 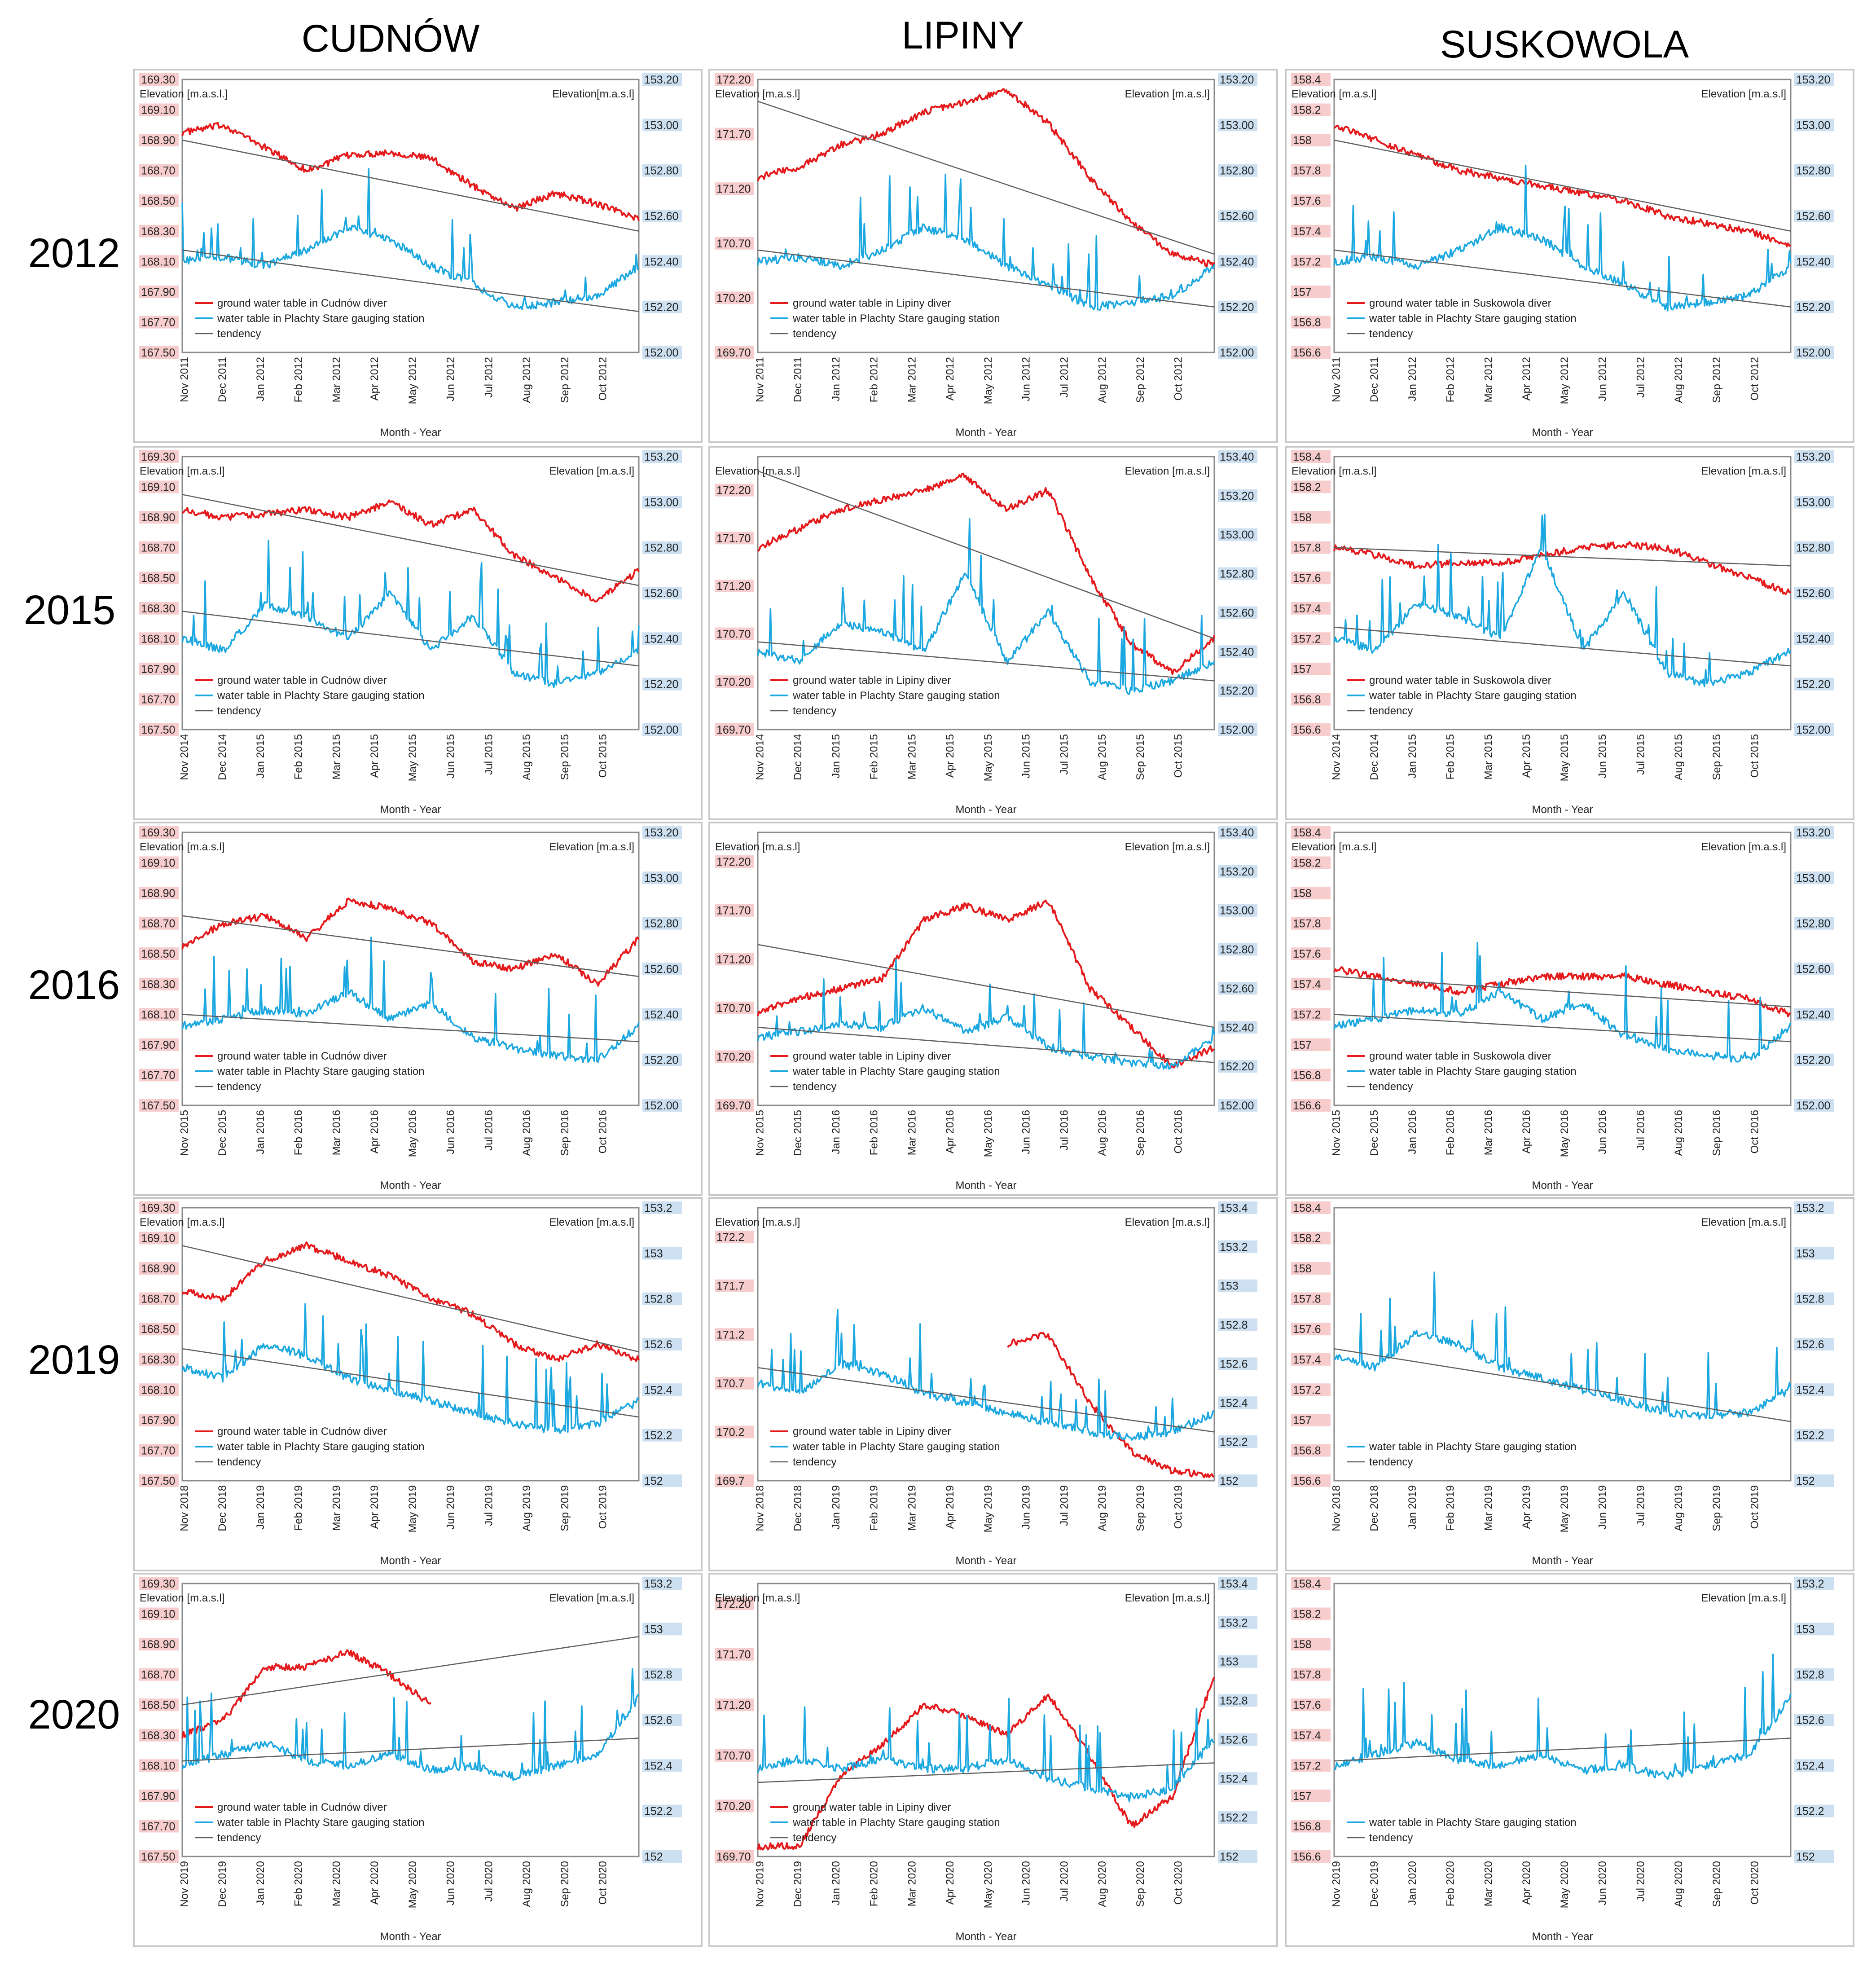 I want to click on x-tick-label: Apr 2020, so click(x=375, y=1883).